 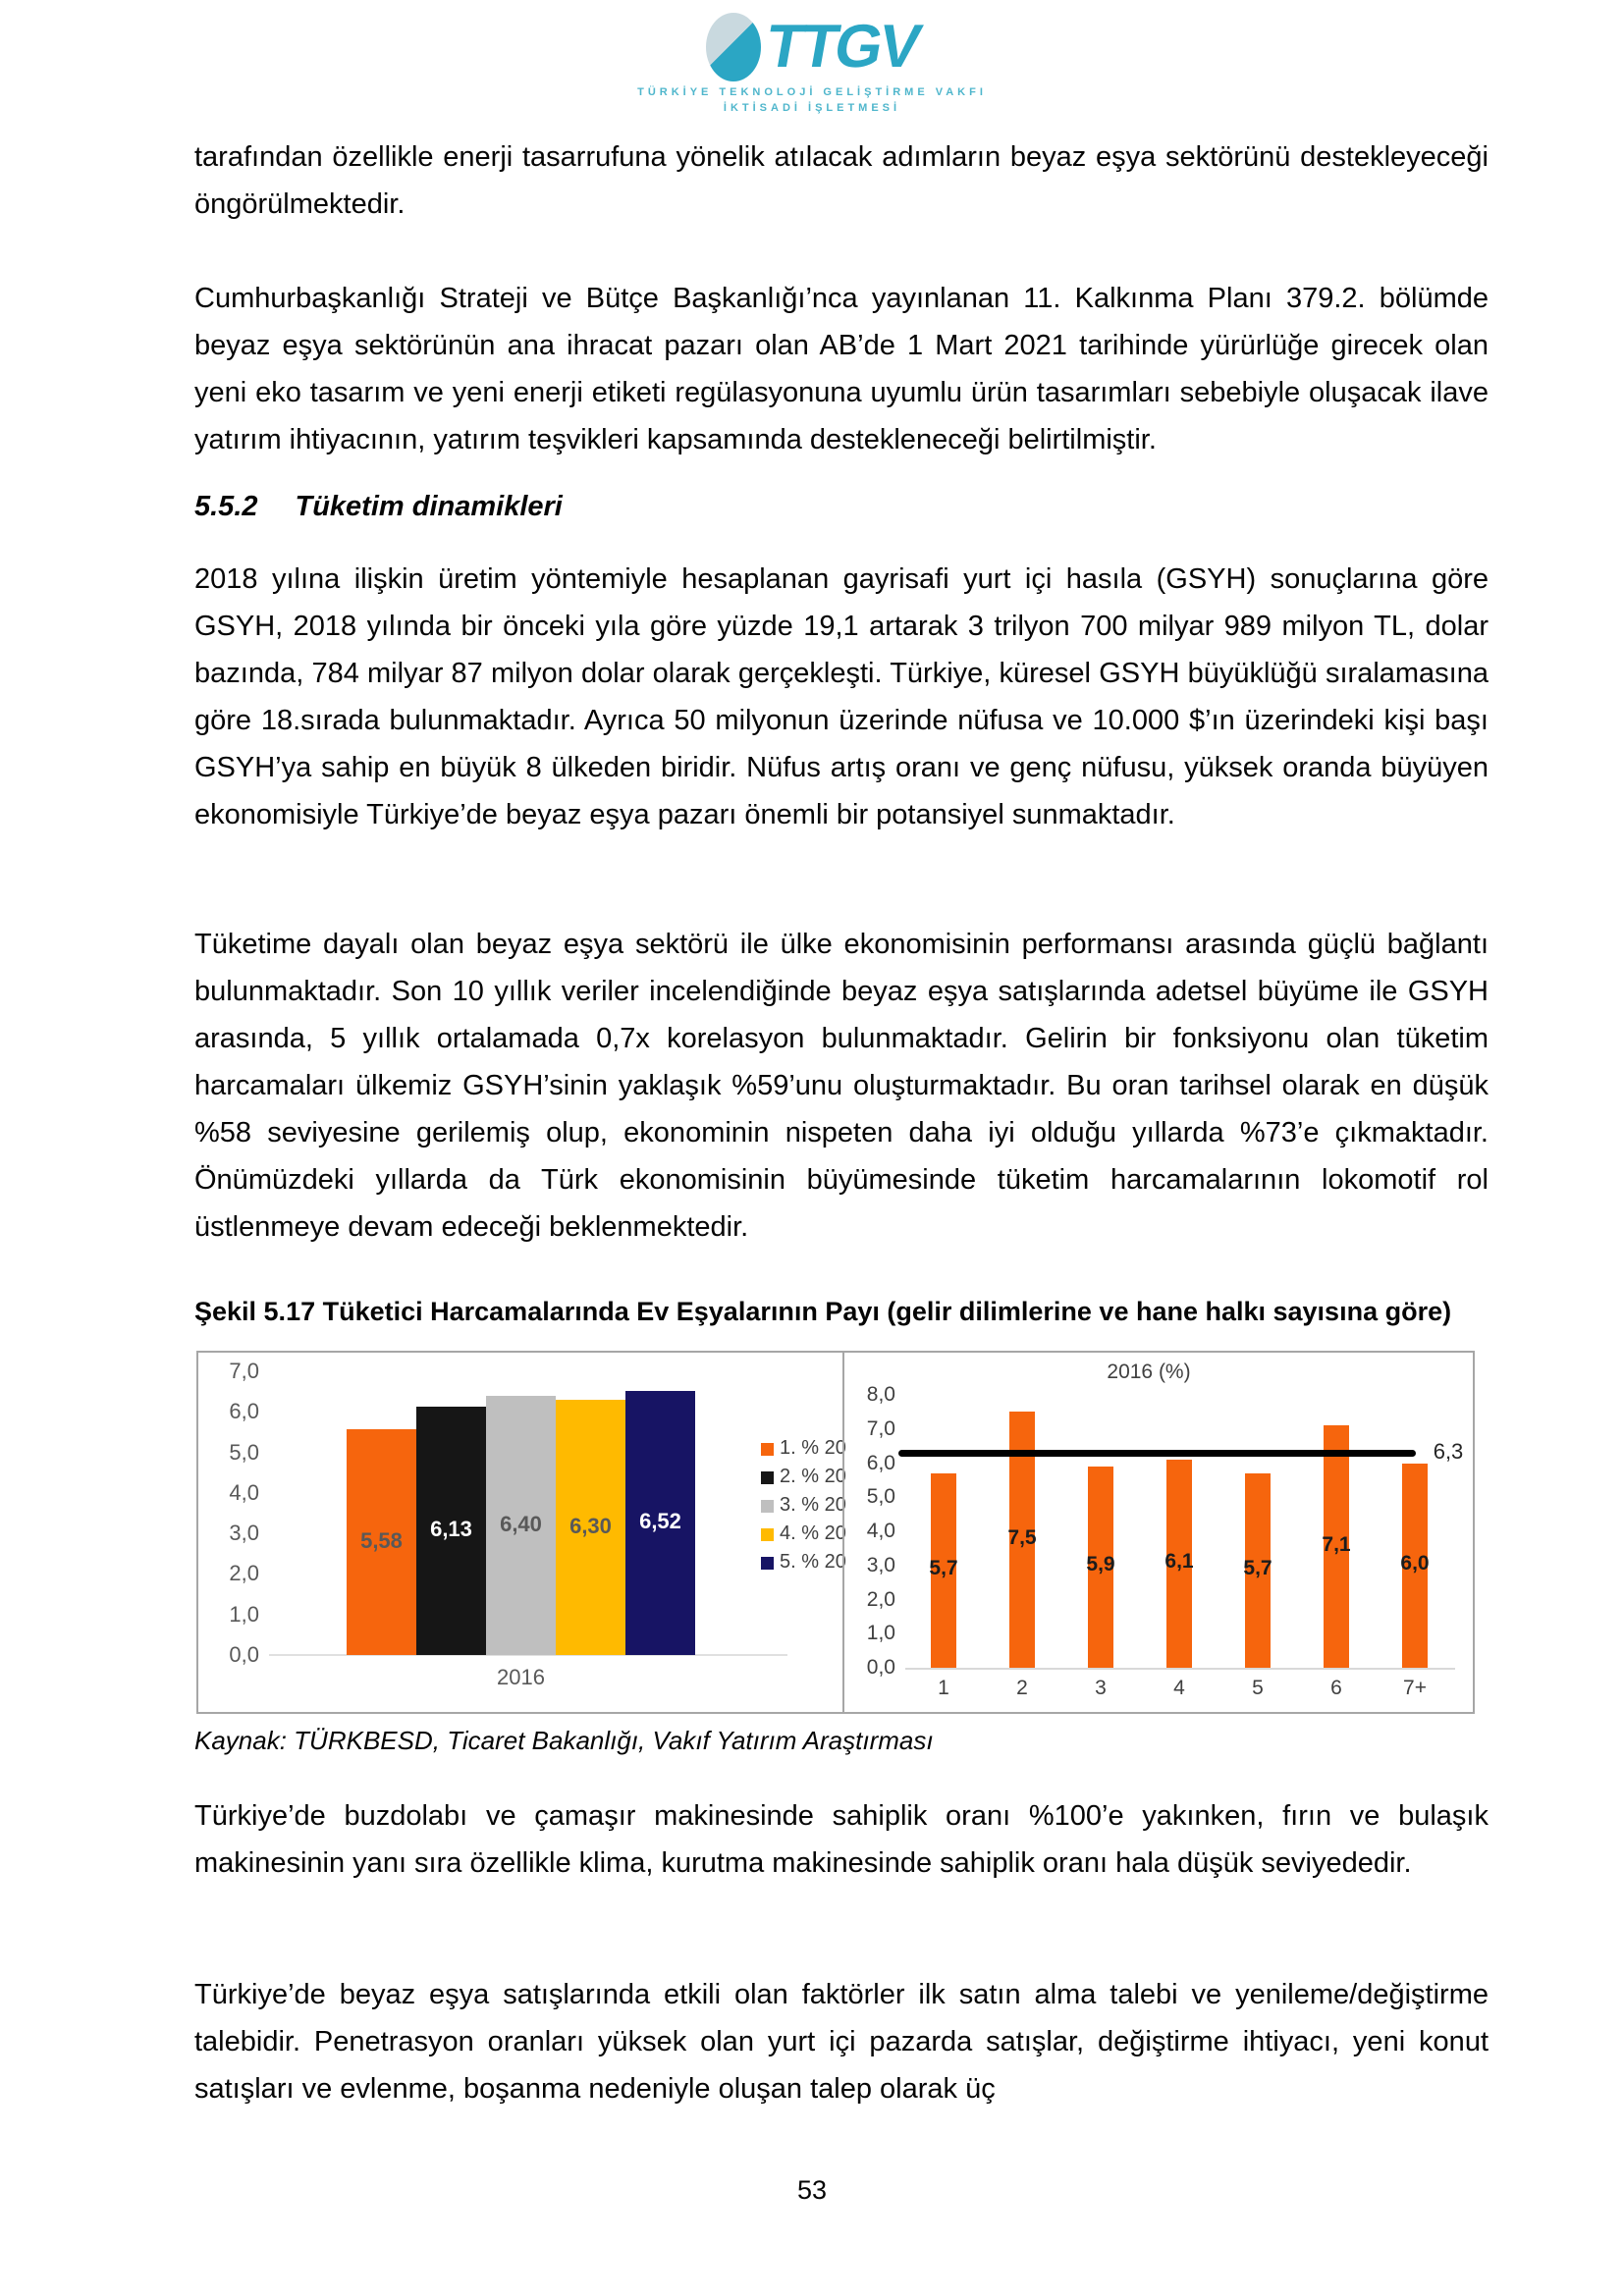 I want to click on x-axis-category: 7+, so click(x=1415, y=1688).